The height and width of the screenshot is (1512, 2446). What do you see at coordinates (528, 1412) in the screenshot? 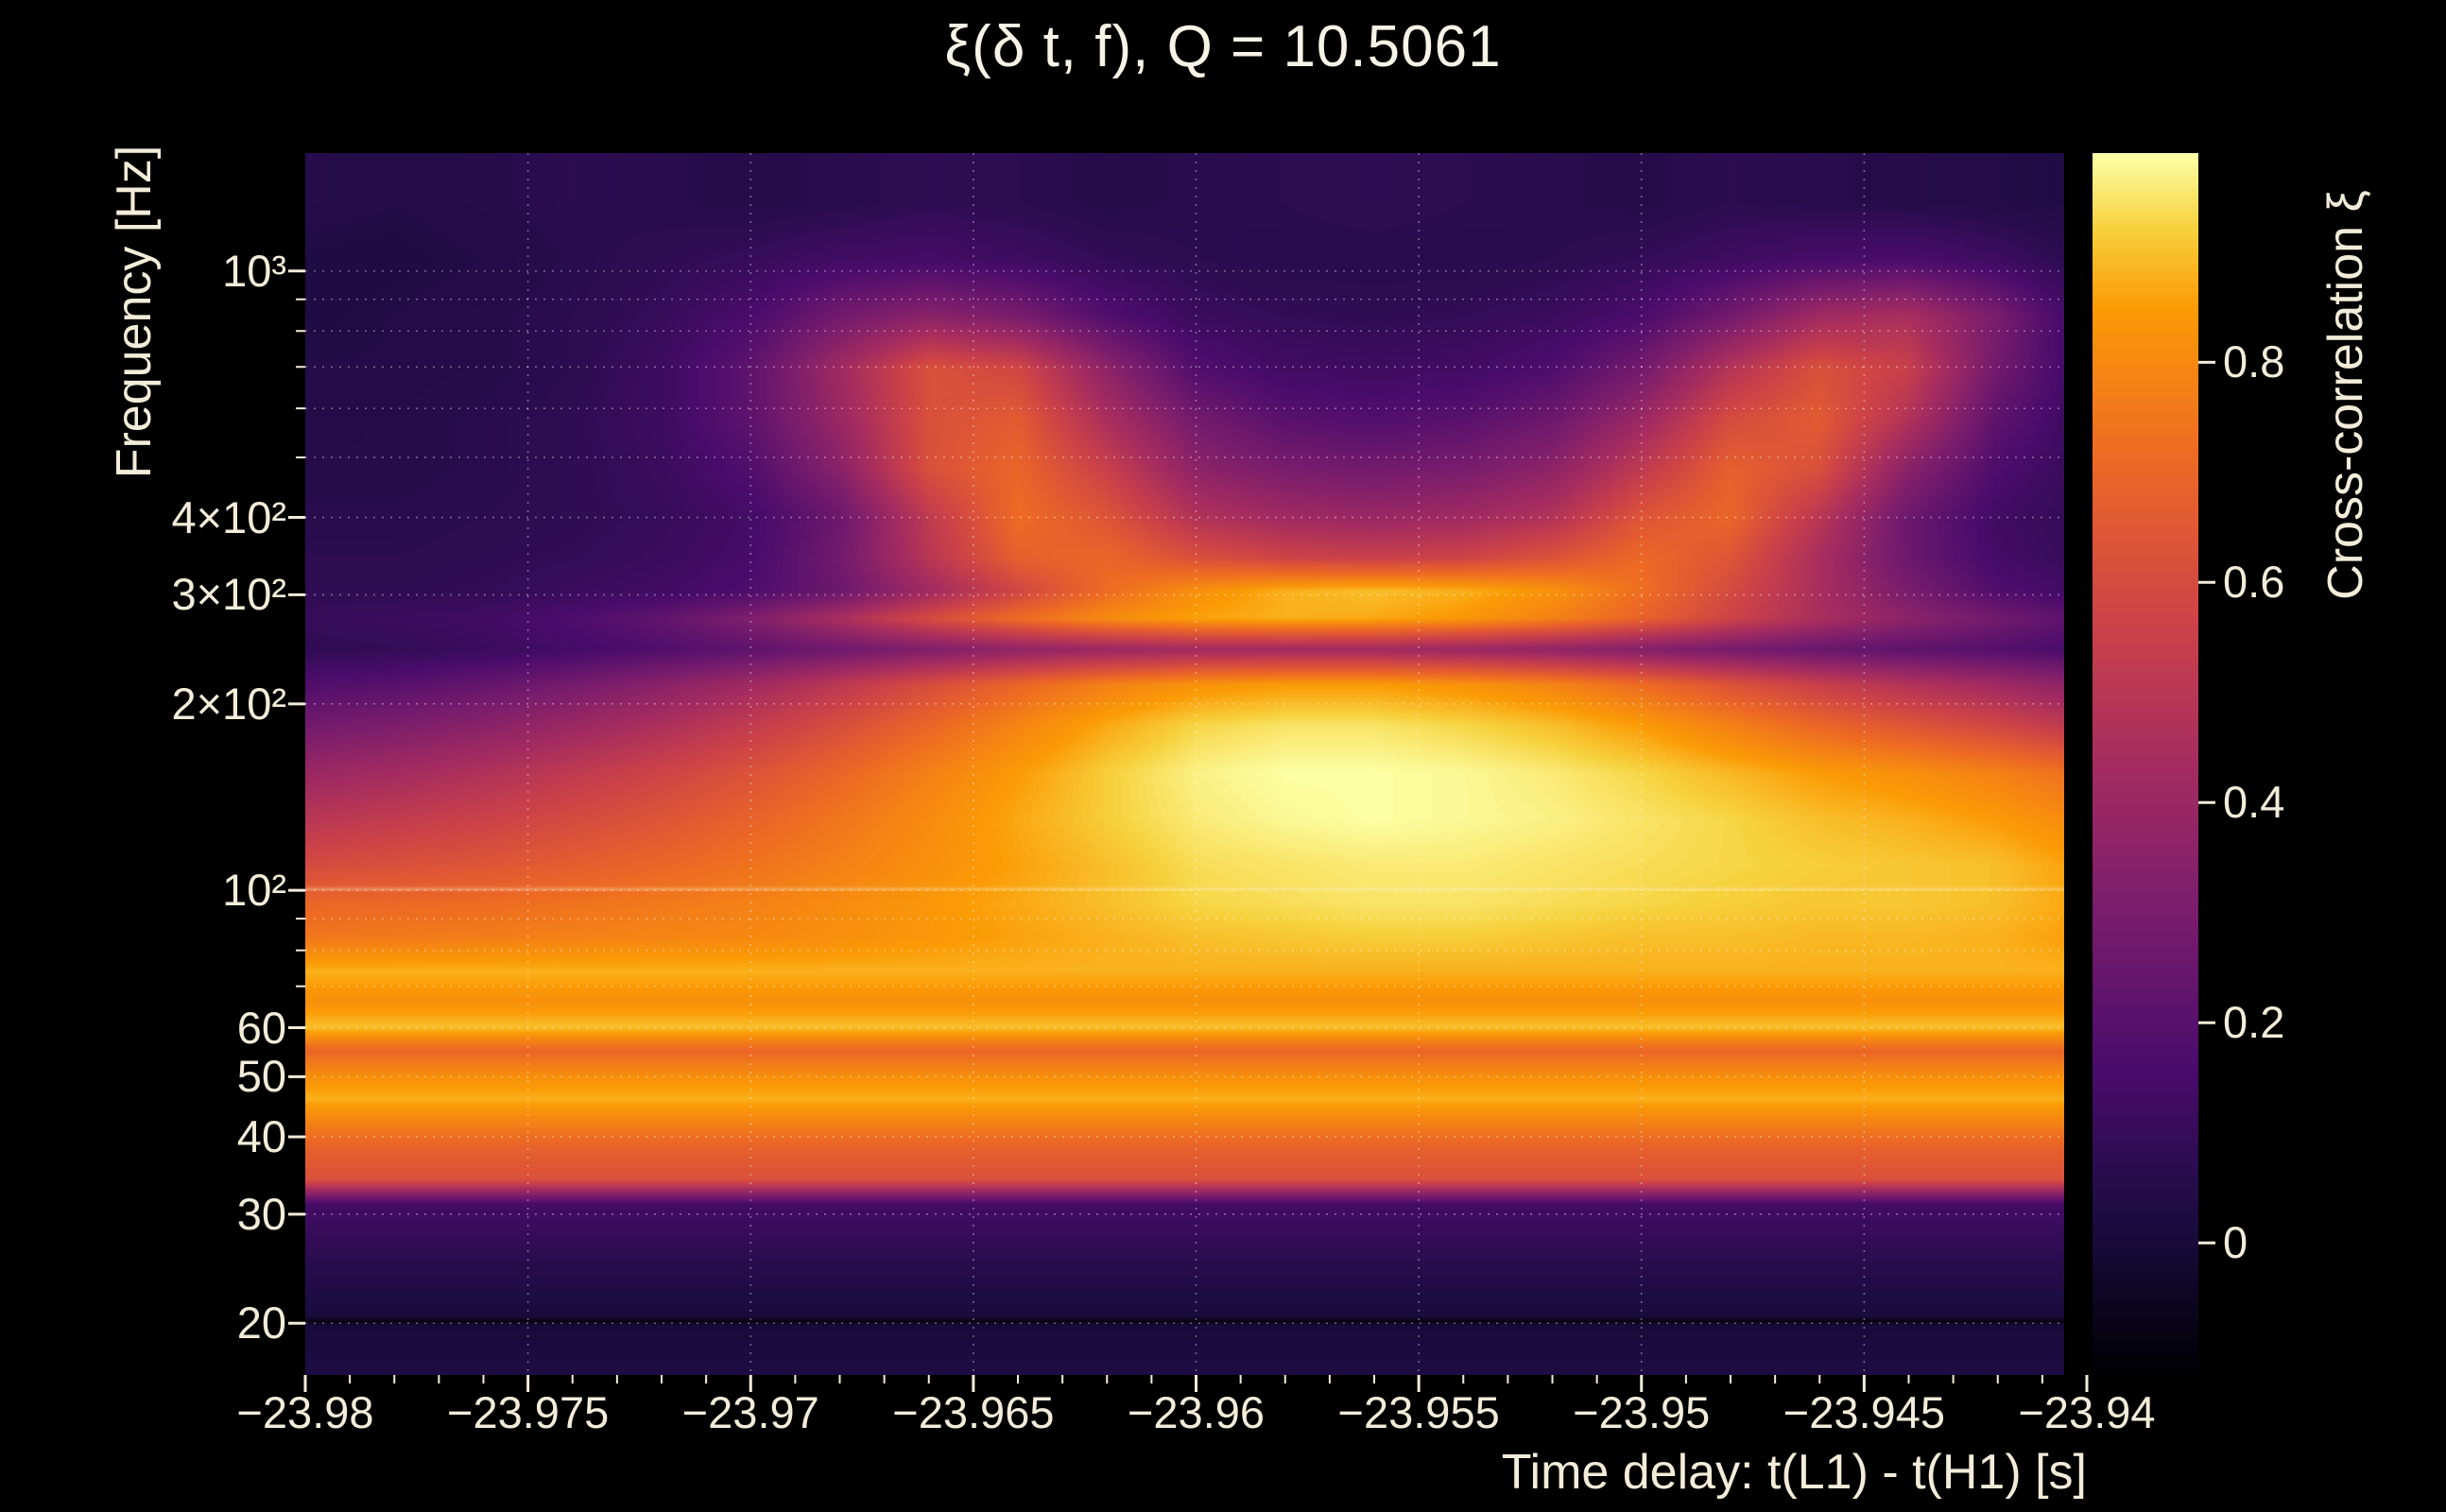
I see `x-tick-label: −23.975` at bounding box center [528, 1412].